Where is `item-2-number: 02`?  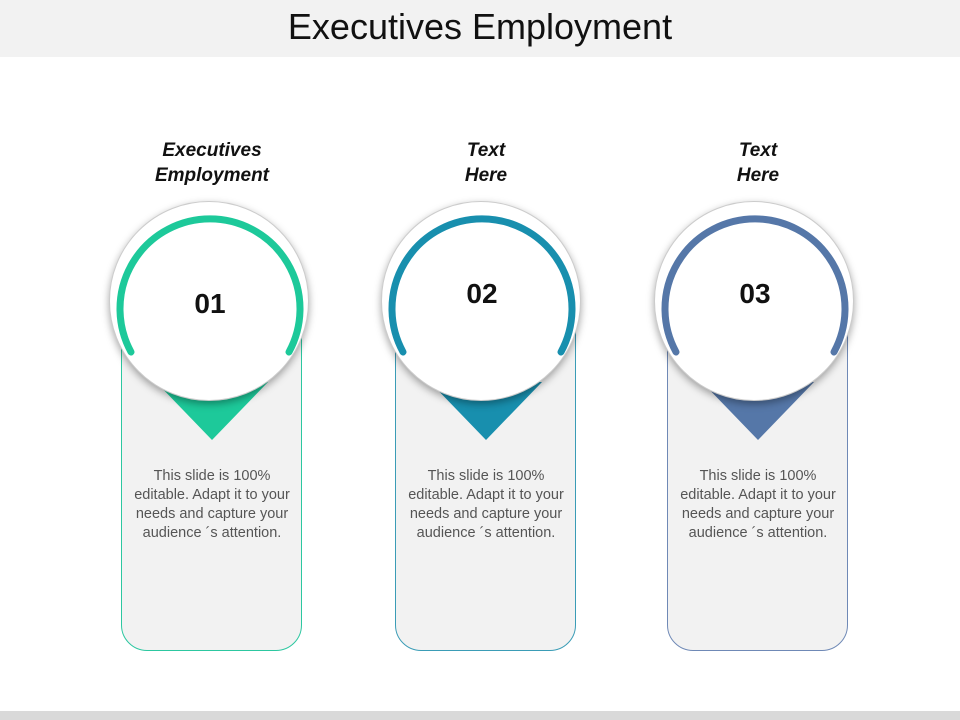
item-2-number: 02 is located at coordinates (482, 293).